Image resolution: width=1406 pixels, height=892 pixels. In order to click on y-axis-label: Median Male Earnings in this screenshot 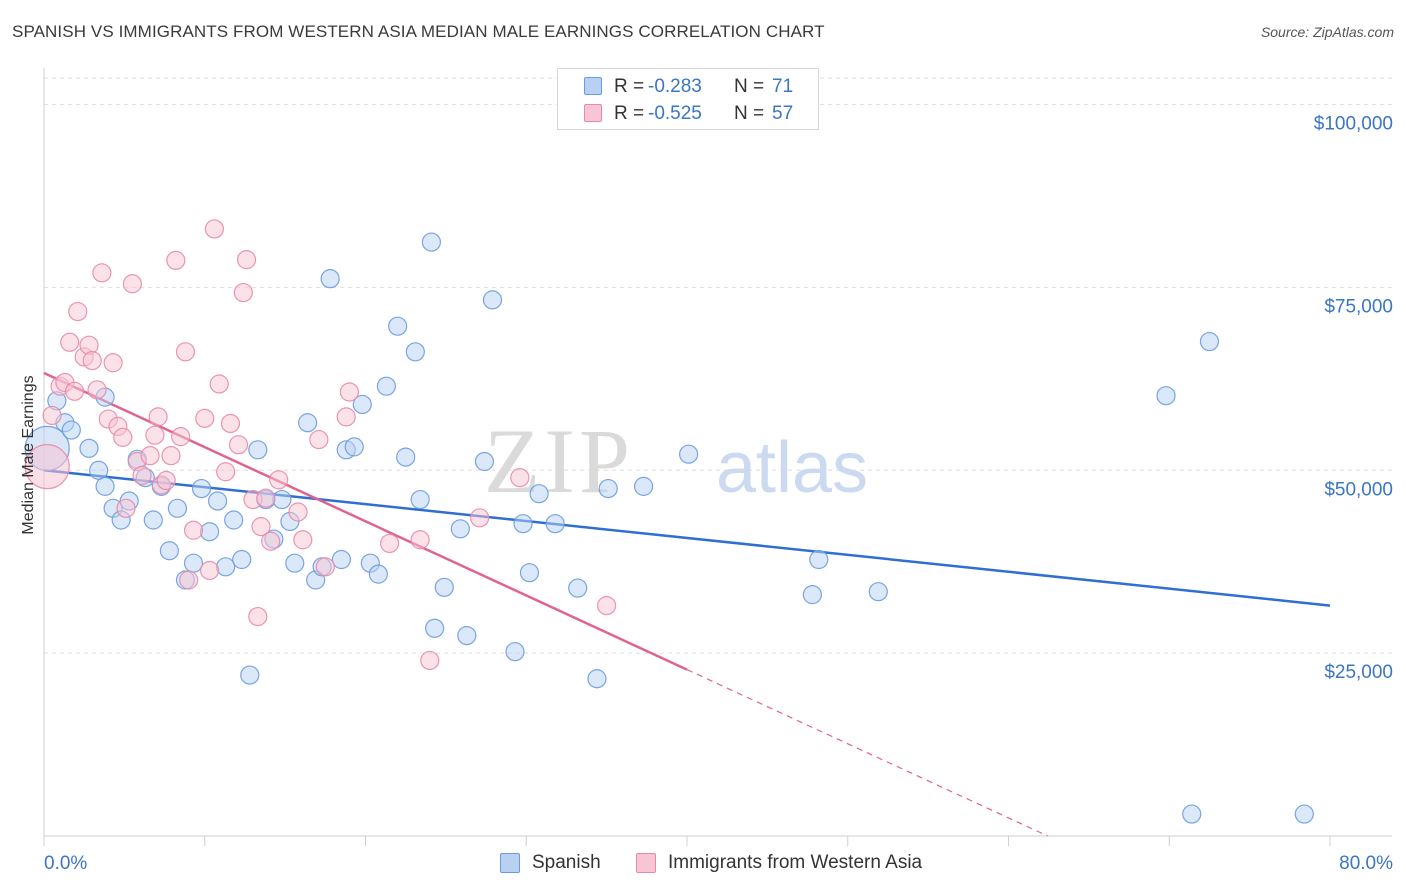, I will do `click(28, 454)`.